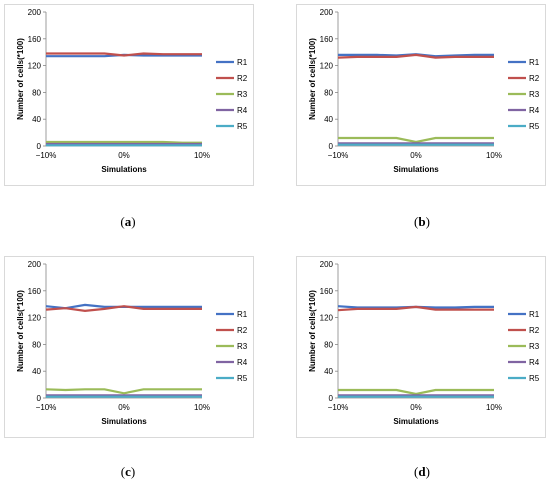 Image resolution: width=550 pixels, height=484 pixels. Describe the element at coordinates (422, 471) in the screenshot. I see `caption-d: (d)` at that location.